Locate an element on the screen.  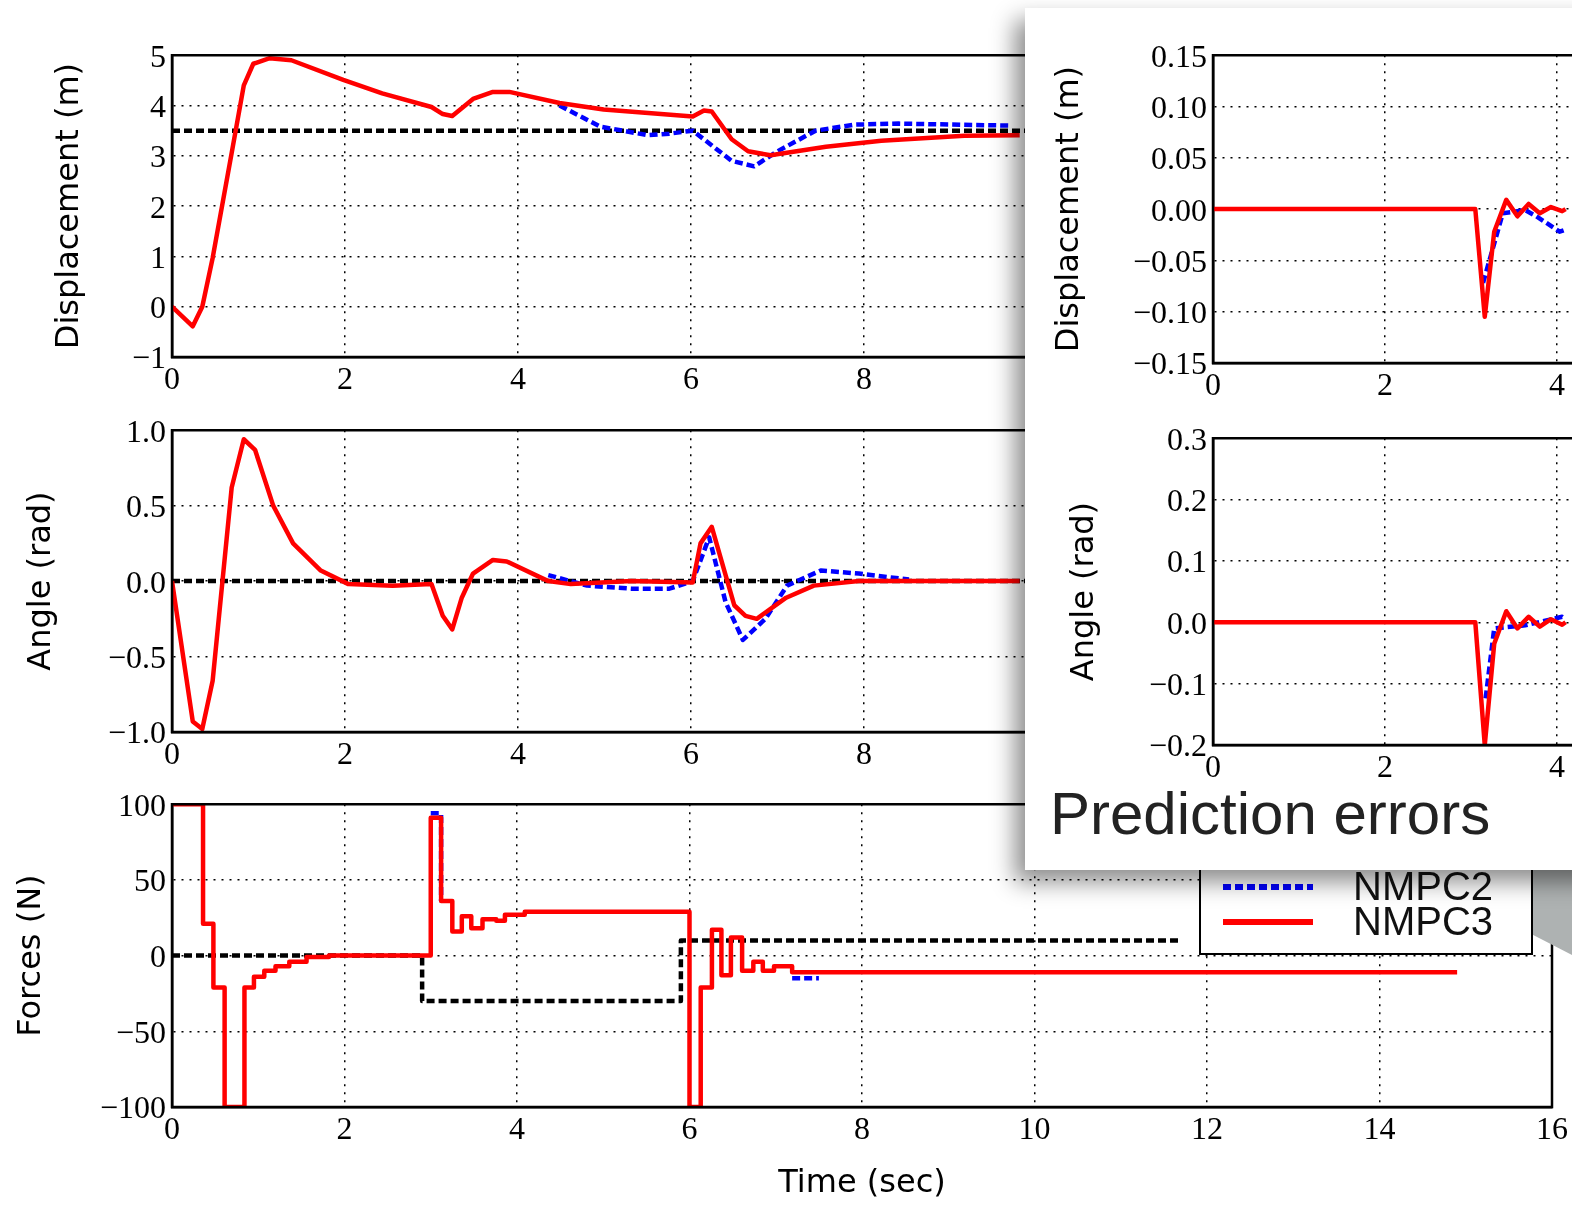
x-tick-label: 16 is located at coordinates (1552, 1127).